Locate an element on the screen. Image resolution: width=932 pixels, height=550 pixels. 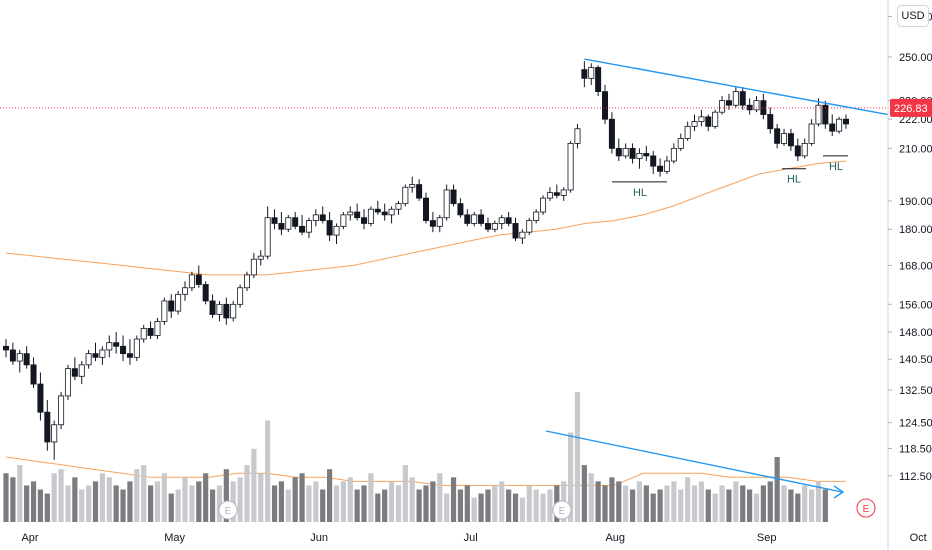
price-tick-label: 250.00 is located at coordinates (915, 58).